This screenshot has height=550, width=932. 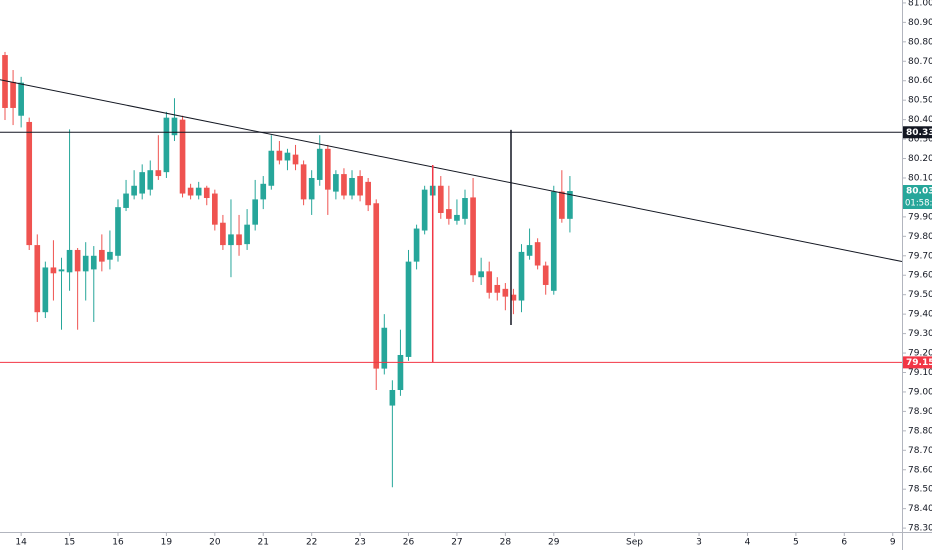 What do you see at coordinates (920, 159) in the screenshot?
I see `y-tick-label: 80.200` at bounding box center [920, 159].